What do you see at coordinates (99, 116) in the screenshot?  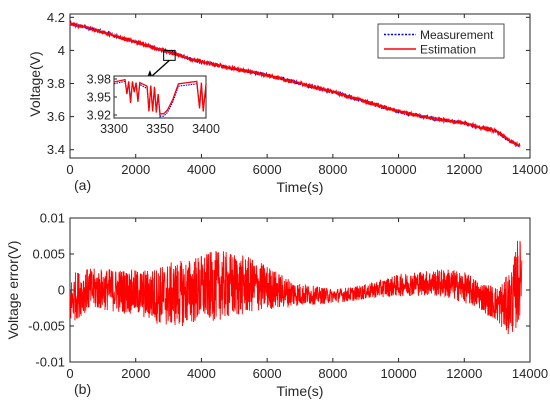 I see `inset-y-tick-label: 3.92` at bounding box center [99, 116].